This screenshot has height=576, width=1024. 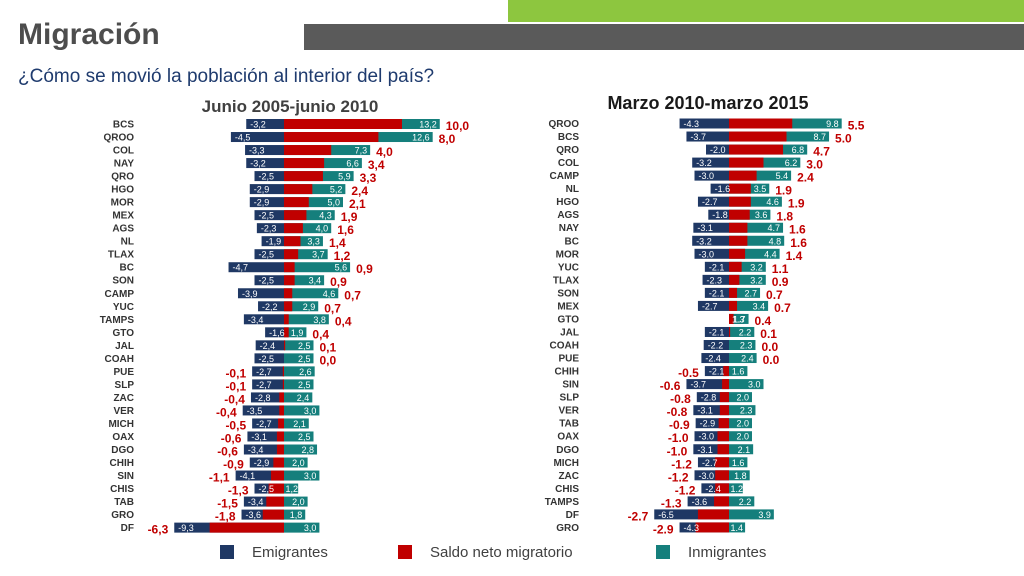 What do you see at coordinates (568, 293) in the screenshot?
I see `category-label: SON` at bounding box center [568, 293].